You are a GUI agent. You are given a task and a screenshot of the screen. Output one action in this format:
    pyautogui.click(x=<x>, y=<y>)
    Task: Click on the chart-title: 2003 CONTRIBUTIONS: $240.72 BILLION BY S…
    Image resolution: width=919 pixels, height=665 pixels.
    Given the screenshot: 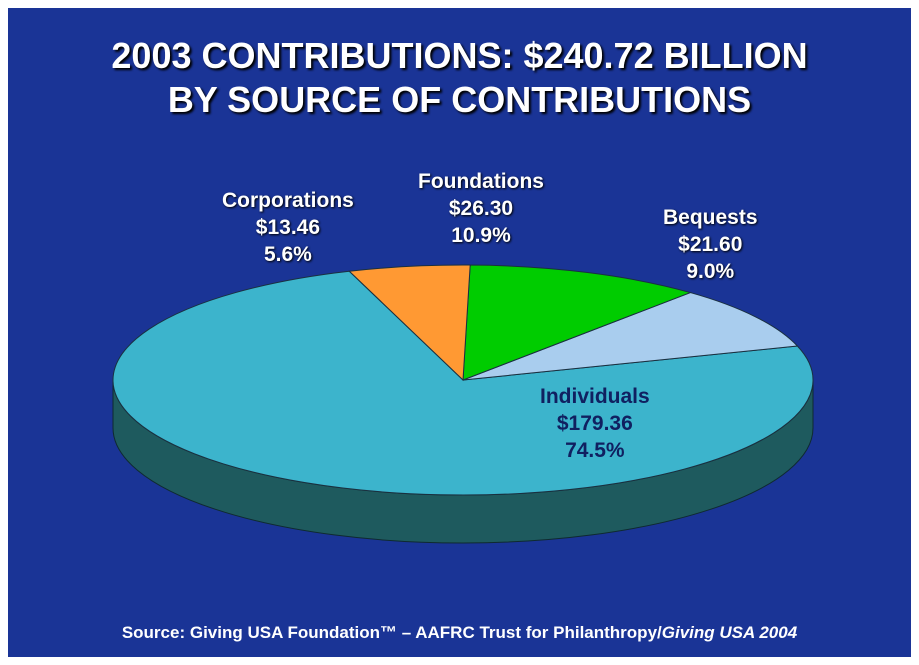 What is the action you would take?
    pyautogui.click(x=459, y=78)
    